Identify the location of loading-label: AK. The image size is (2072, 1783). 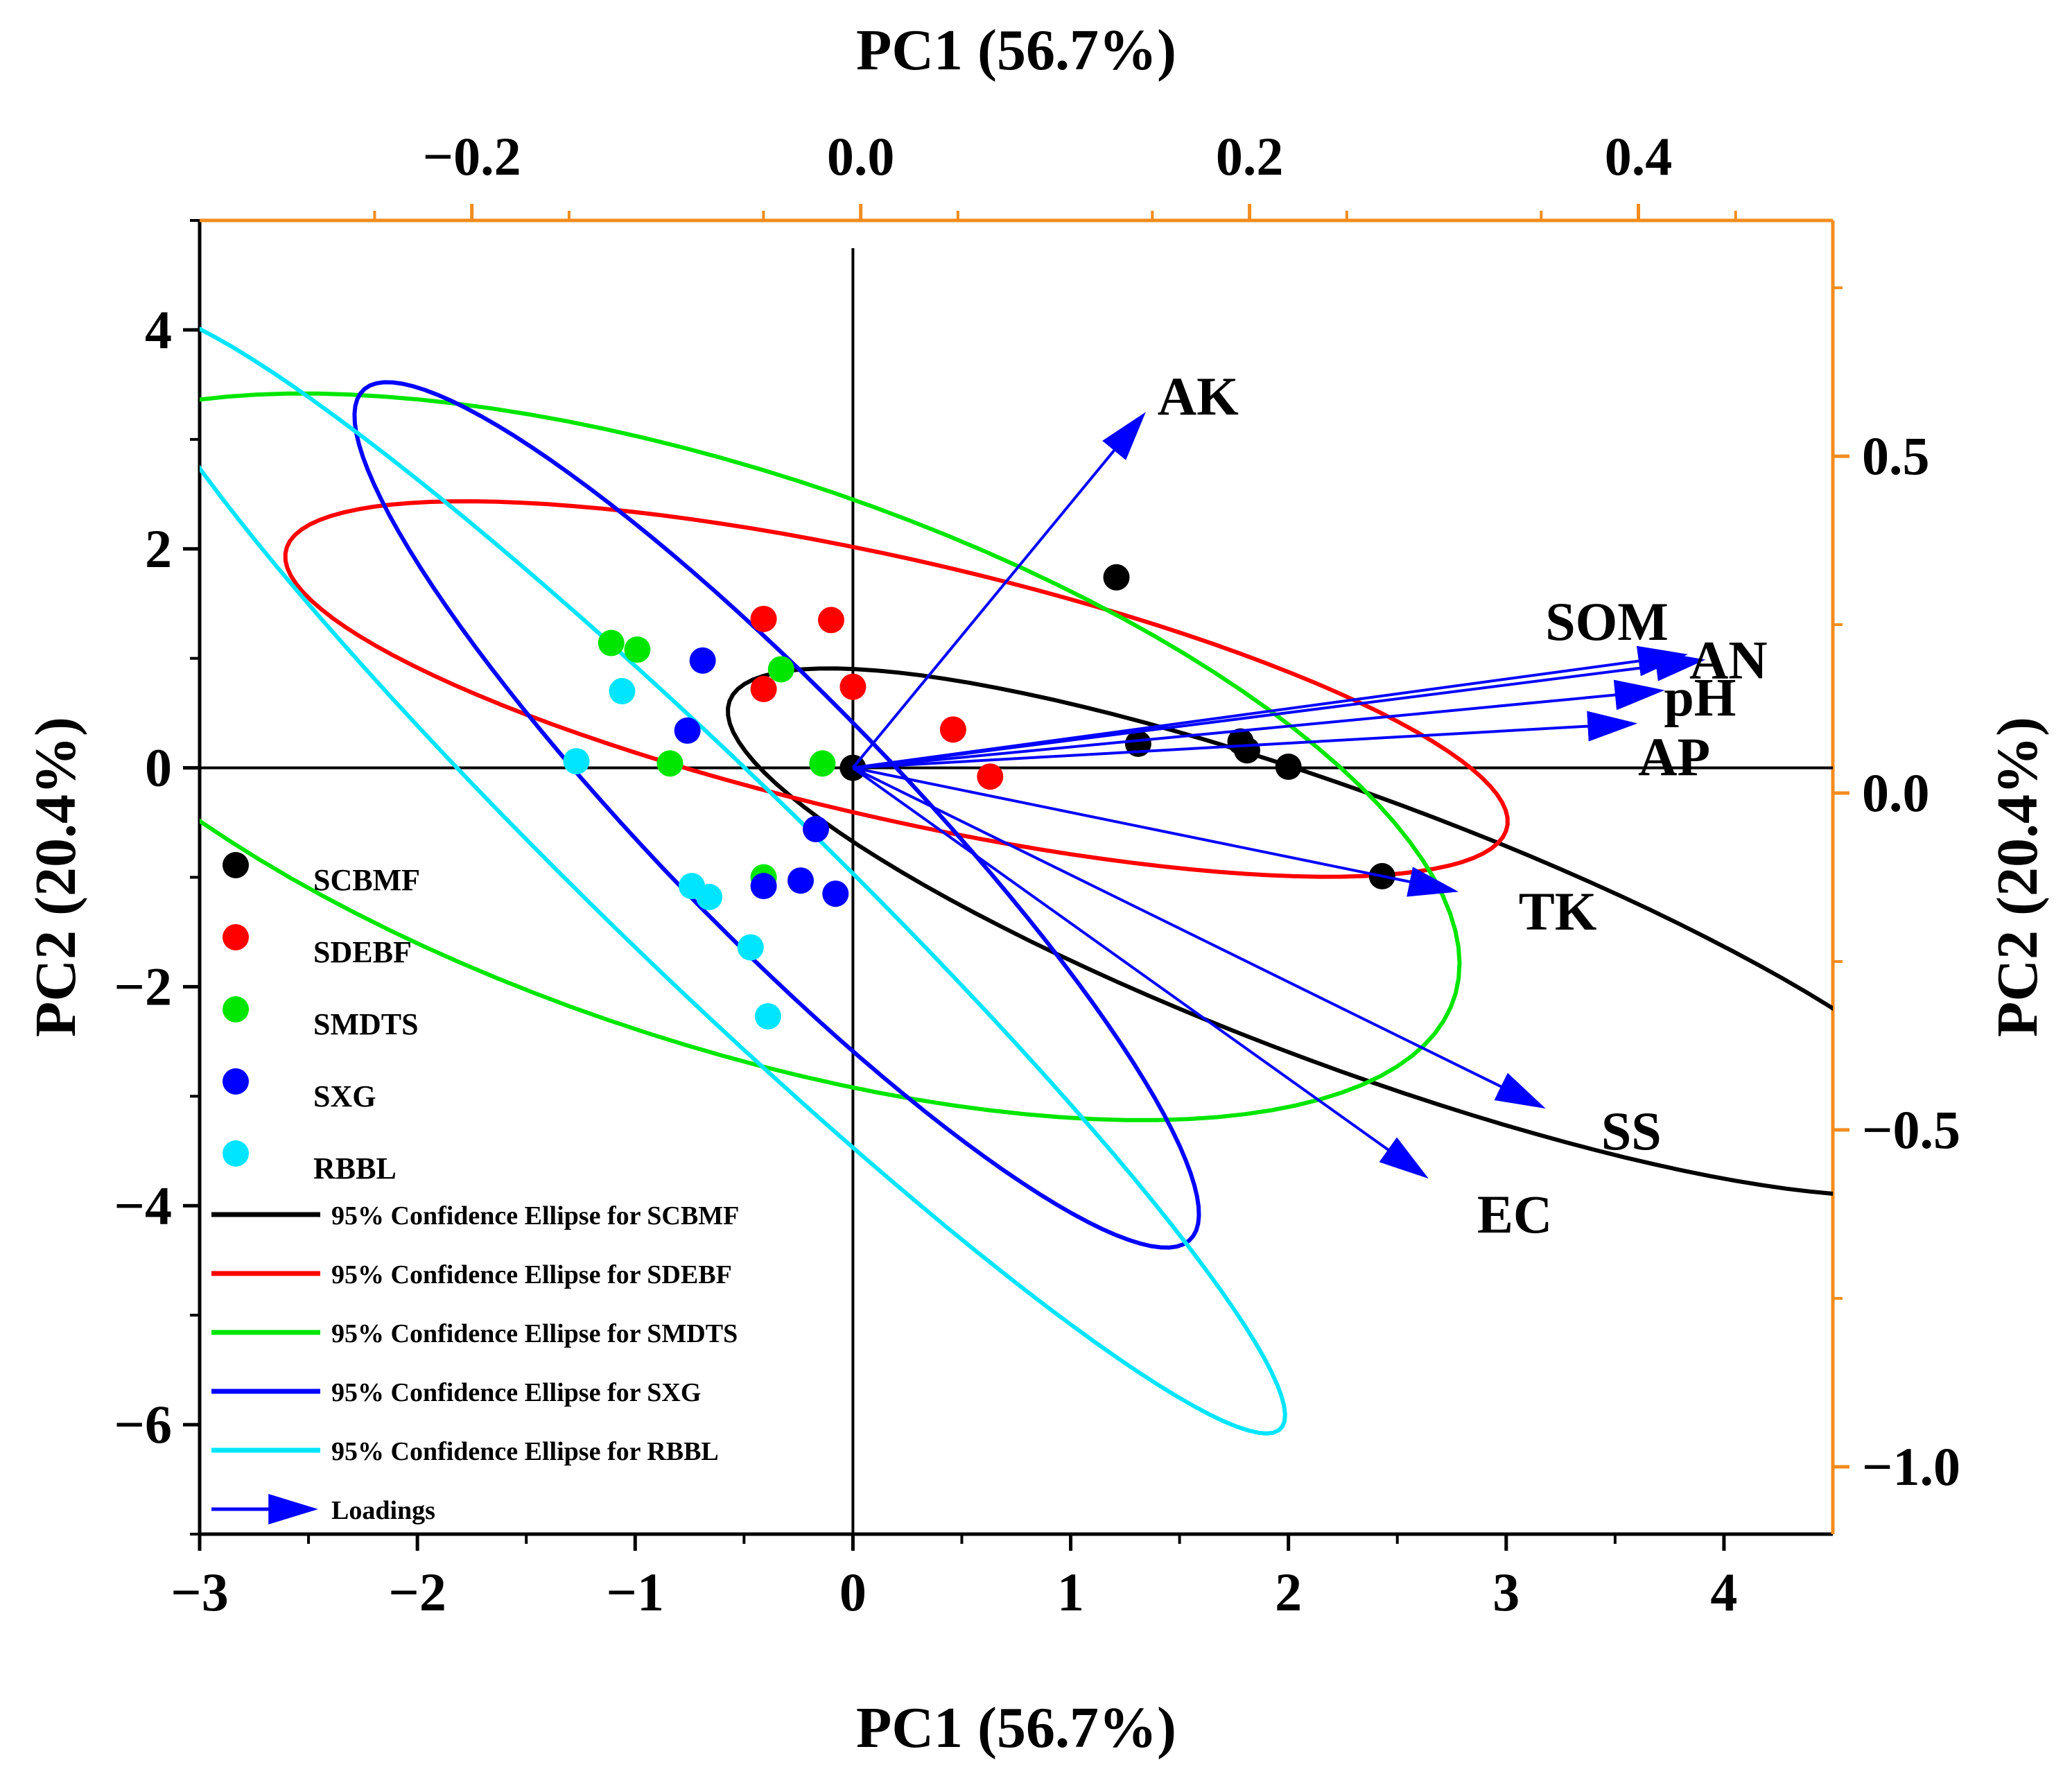
(1198, 396).